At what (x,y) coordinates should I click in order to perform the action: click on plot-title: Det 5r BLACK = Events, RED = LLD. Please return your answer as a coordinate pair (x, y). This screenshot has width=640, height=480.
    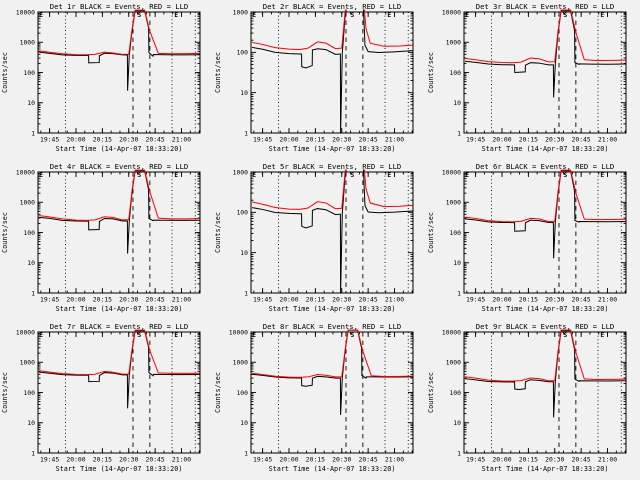
    Looking at the image, I should click on (332, 166).